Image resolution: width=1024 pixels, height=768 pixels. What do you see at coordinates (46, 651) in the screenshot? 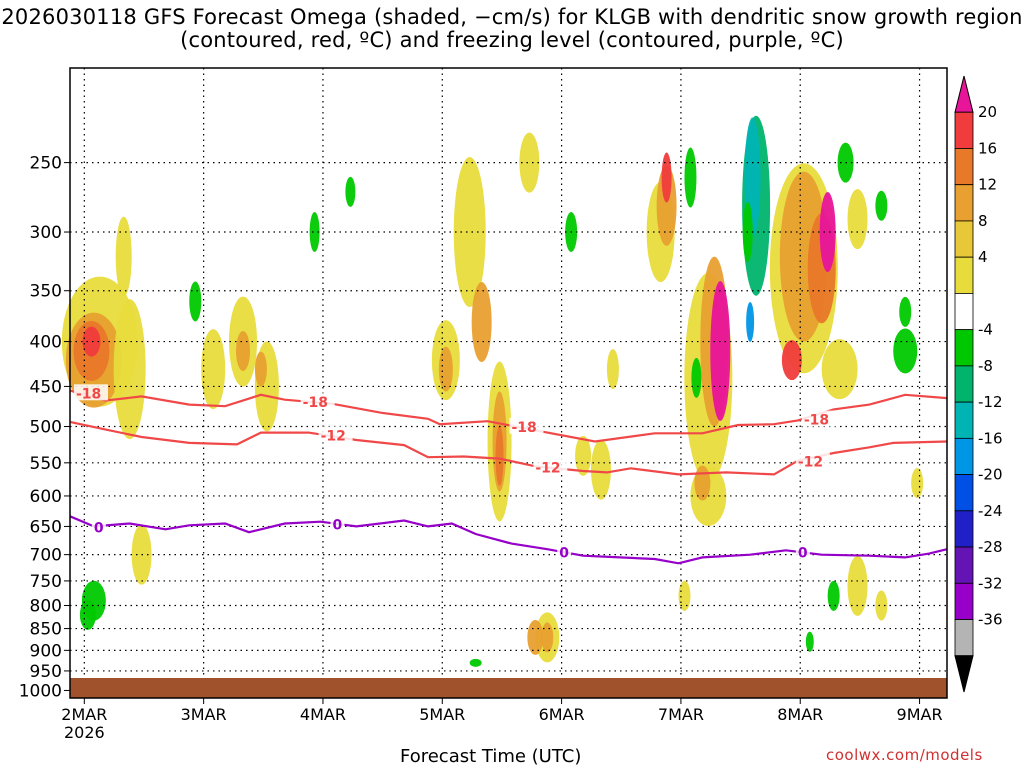
I see `y-tick-label: 900` at bounding box center [46, 651].